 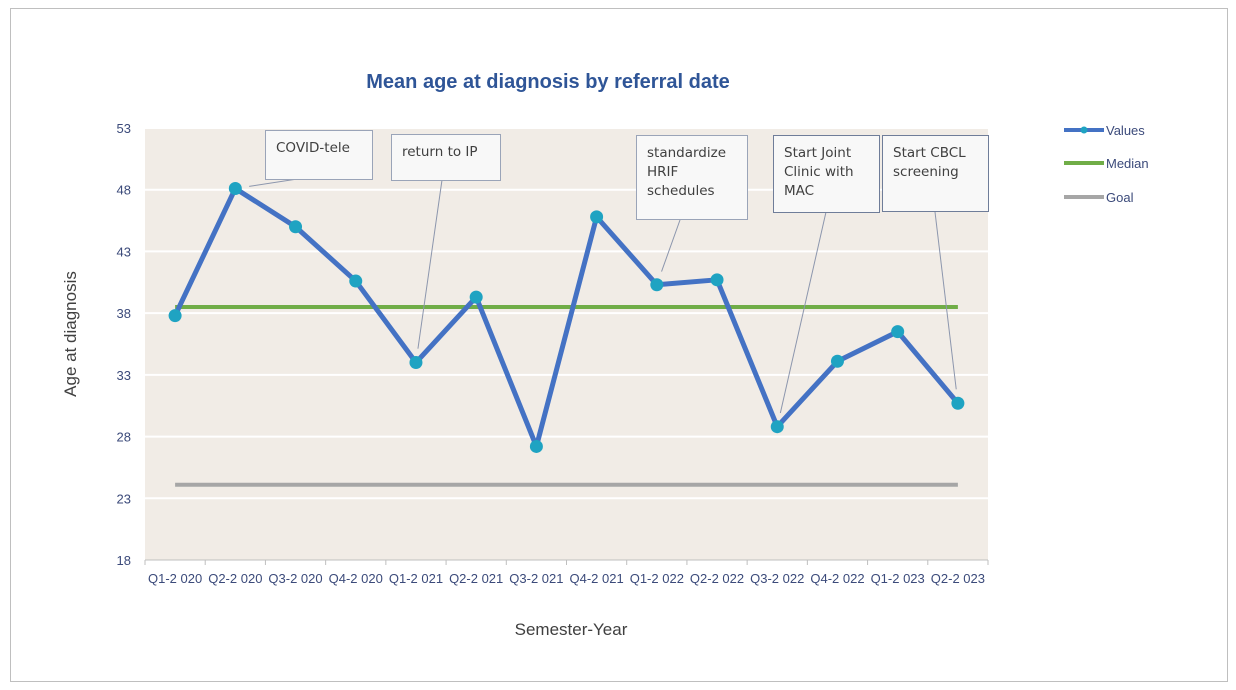 What do you see at coordinates (1084, 130) in the screenshot?
I see `legend-marker-values` at bounding box center [1084, 130].